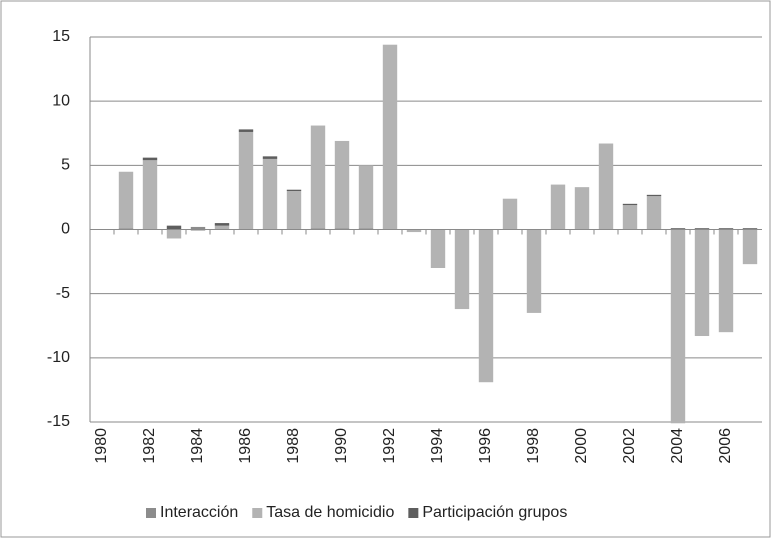 Image resolution: width=777 pixels, height=543 pixels. I want to click on x-tick-label: 2002, so click(629, 446).